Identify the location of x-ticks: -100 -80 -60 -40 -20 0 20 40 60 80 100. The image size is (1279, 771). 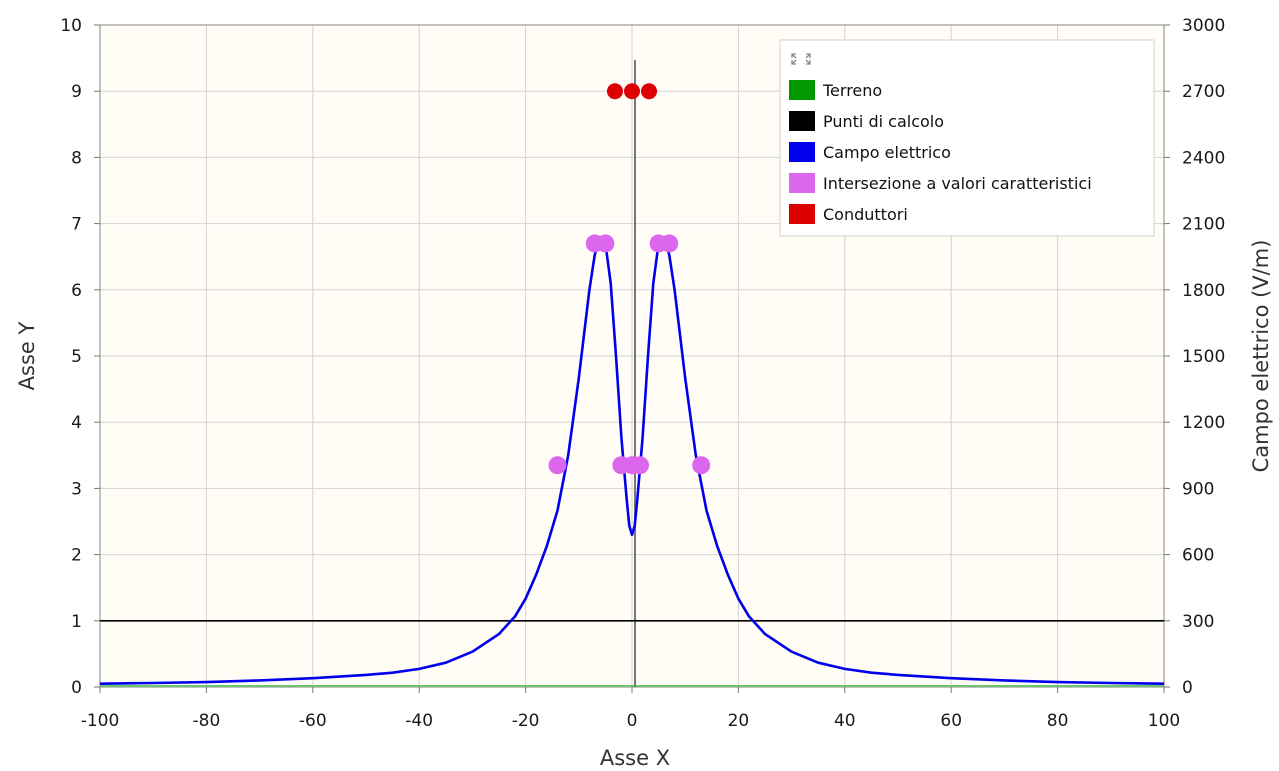
(630, 709).